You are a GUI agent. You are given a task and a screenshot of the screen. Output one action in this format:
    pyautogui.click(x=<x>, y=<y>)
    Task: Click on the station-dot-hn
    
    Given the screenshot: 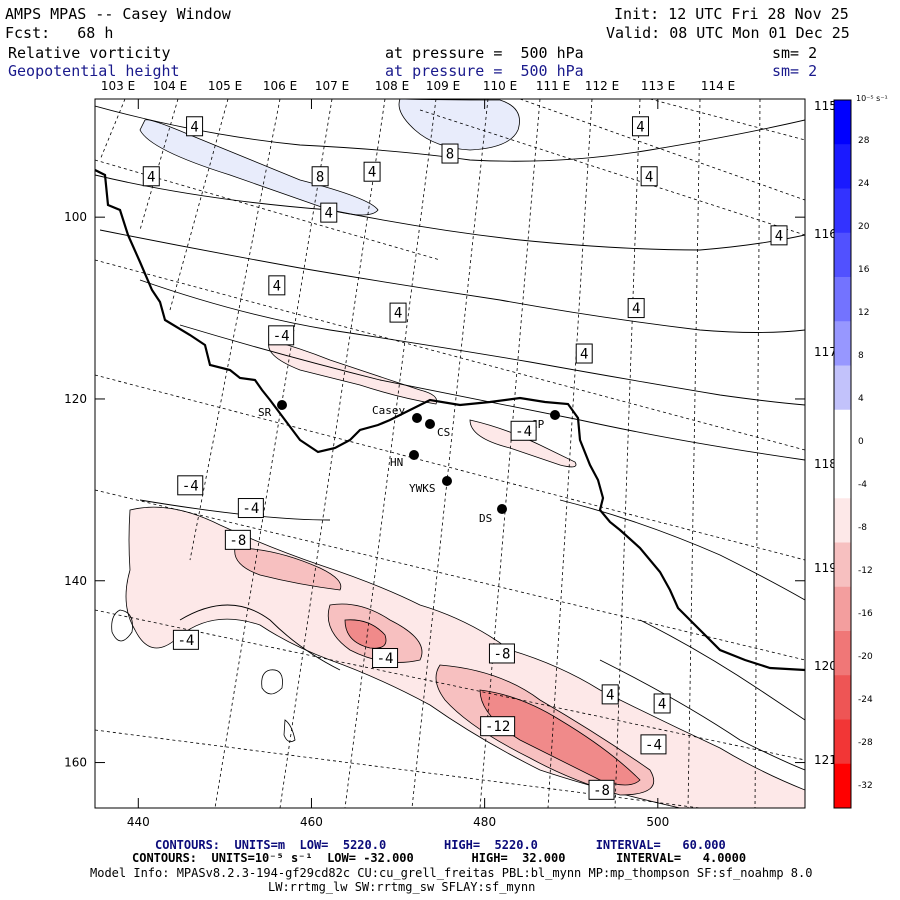 What is the action you would take?
    pyautogui.click(x=414, y=455)
    